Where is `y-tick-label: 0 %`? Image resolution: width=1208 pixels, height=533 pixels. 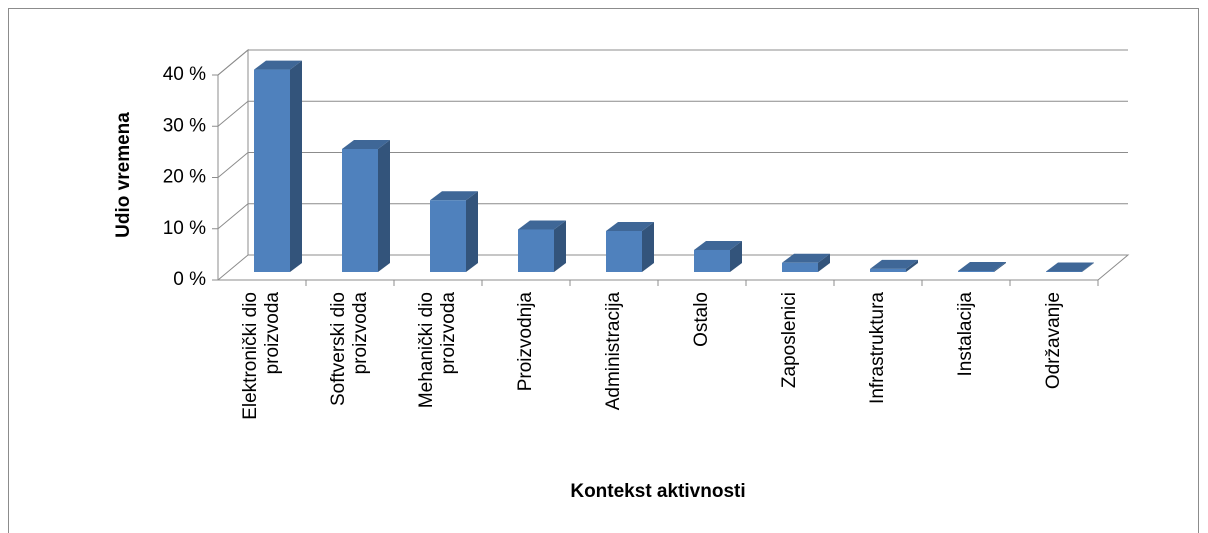
y-tick-label: 0 % is located at coordinates (189, 279).